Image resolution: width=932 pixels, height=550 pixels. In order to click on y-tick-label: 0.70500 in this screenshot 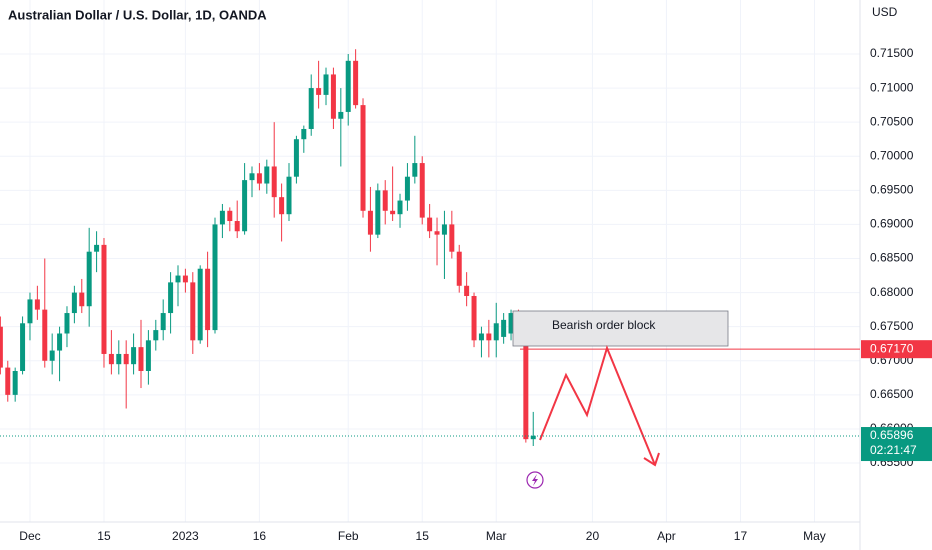, I will do `click(892, 121)`.